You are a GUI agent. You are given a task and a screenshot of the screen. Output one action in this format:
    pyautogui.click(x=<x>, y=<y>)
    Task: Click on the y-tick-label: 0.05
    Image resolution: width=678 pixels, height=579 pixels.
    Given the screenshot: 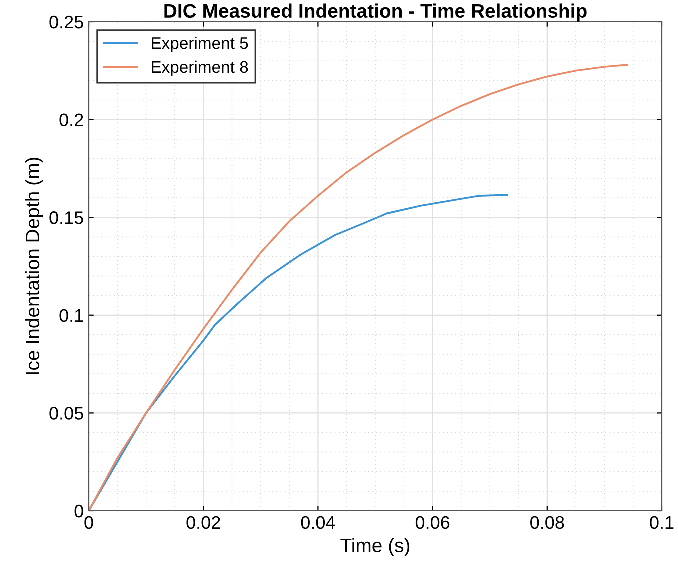 What is the action you would take?
    pyautogui.click(x=67, y=413)
    